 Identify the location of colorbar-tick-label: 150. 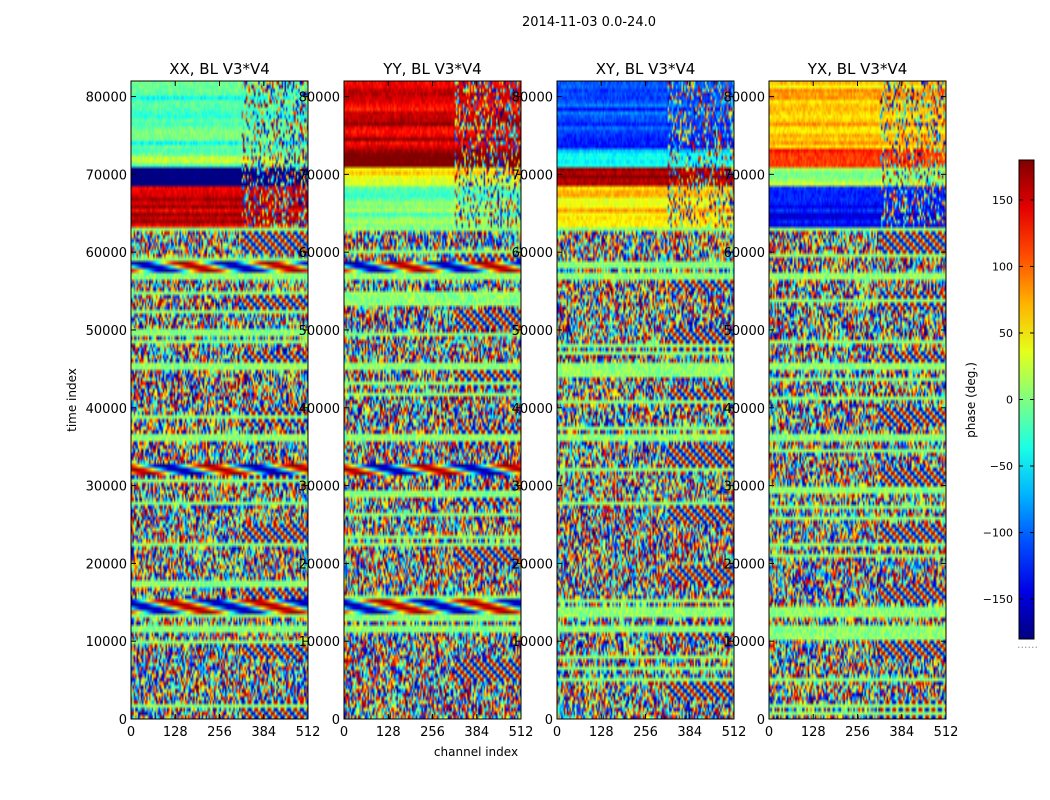
(1002, 200).